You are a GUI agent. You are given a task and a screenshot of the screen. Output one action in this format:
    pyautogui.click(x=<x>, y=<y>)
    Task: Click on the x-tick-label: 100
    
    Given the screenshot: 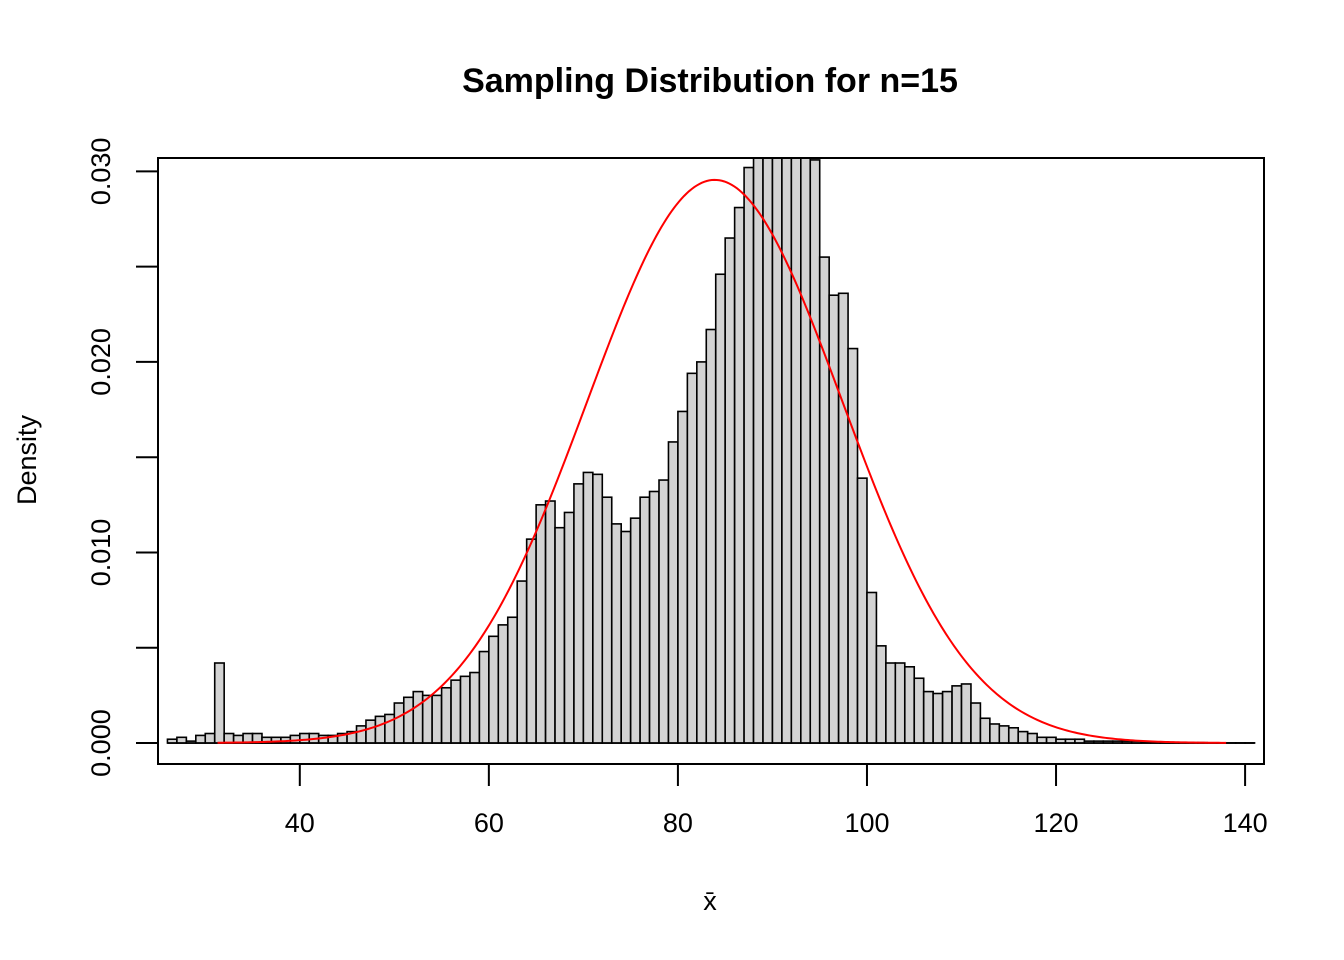 What is the action you would take?
    pyautogui.click(x=866, y=823)
    